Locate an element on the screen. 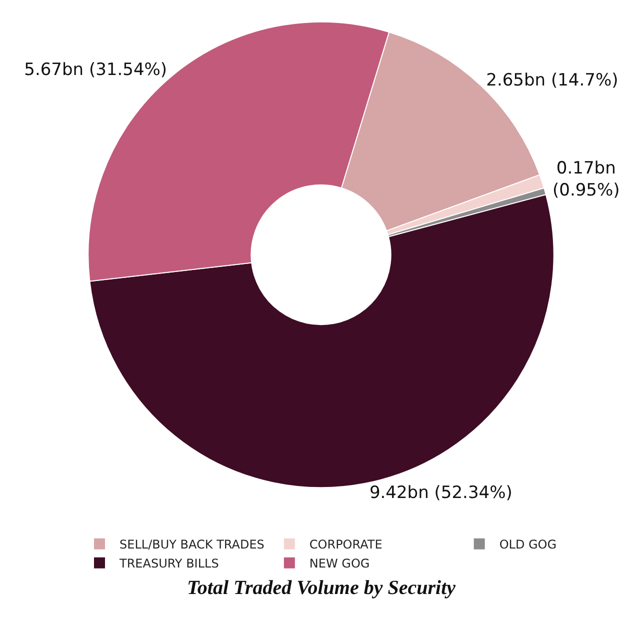  legend-label: NEW GOG is located at coordinates (339, 563).